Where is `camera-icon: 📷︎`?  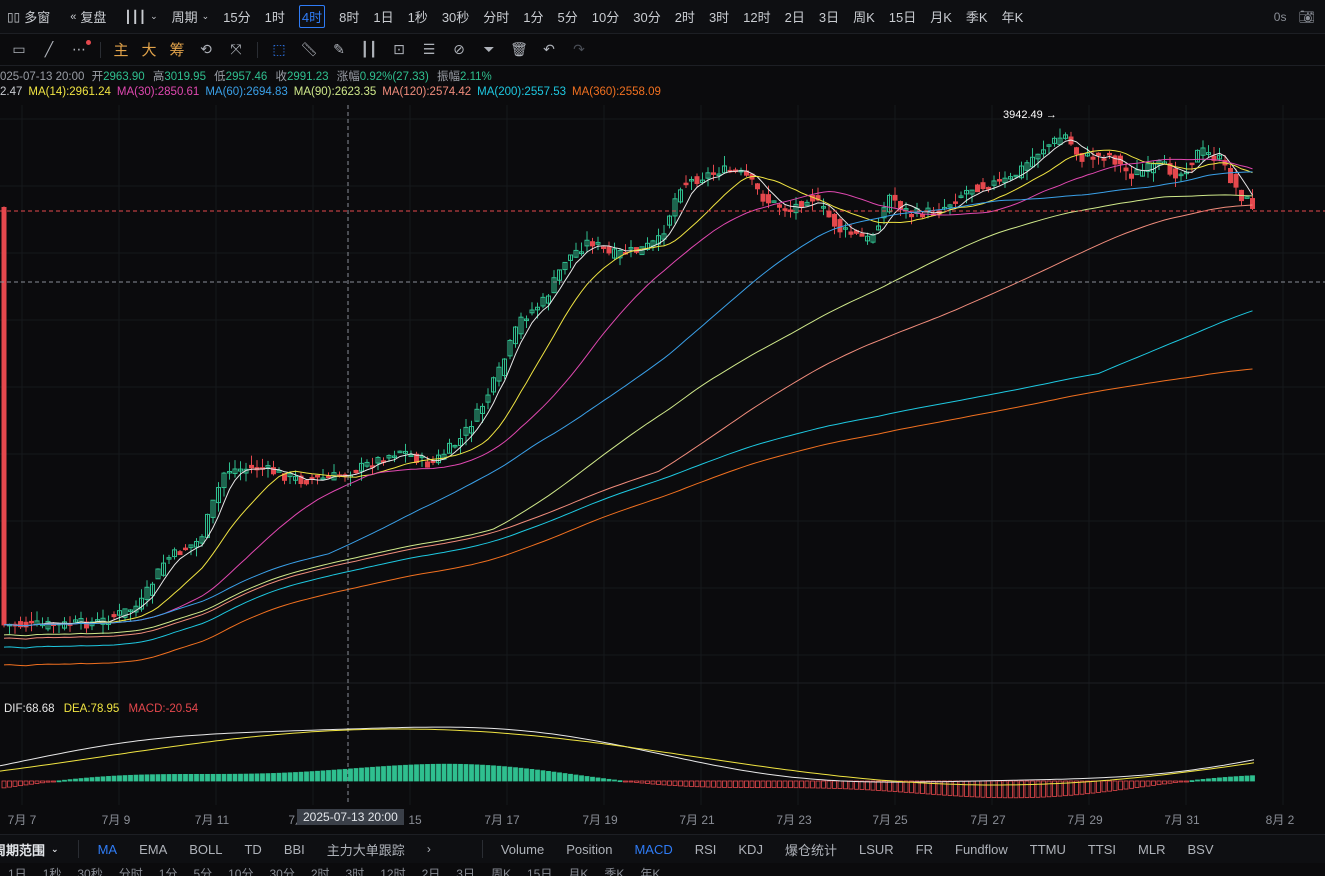 camera-icon: 📷︎ is located at coordinates (1306, 16).